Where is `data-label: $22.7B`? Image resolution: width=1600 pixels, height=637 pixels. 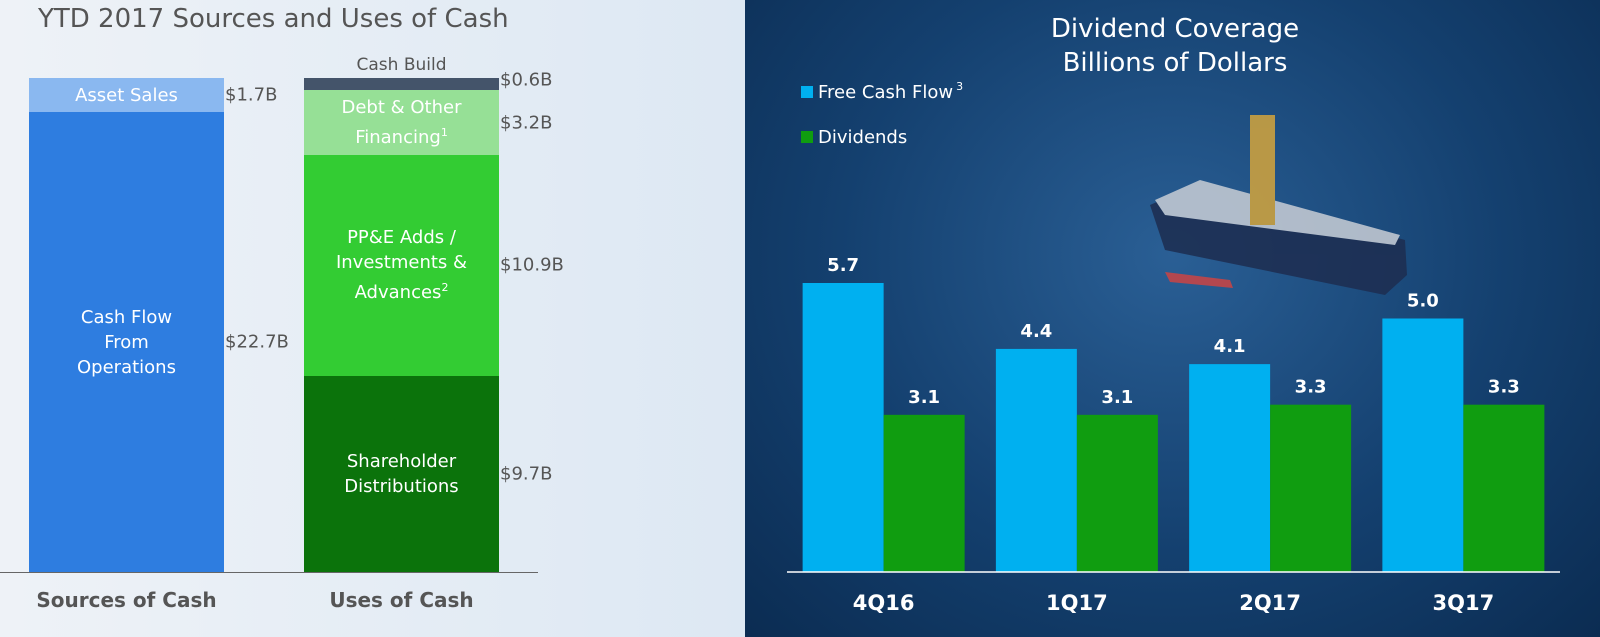
data-label: $22.7B is located at coordinates (257, 342).